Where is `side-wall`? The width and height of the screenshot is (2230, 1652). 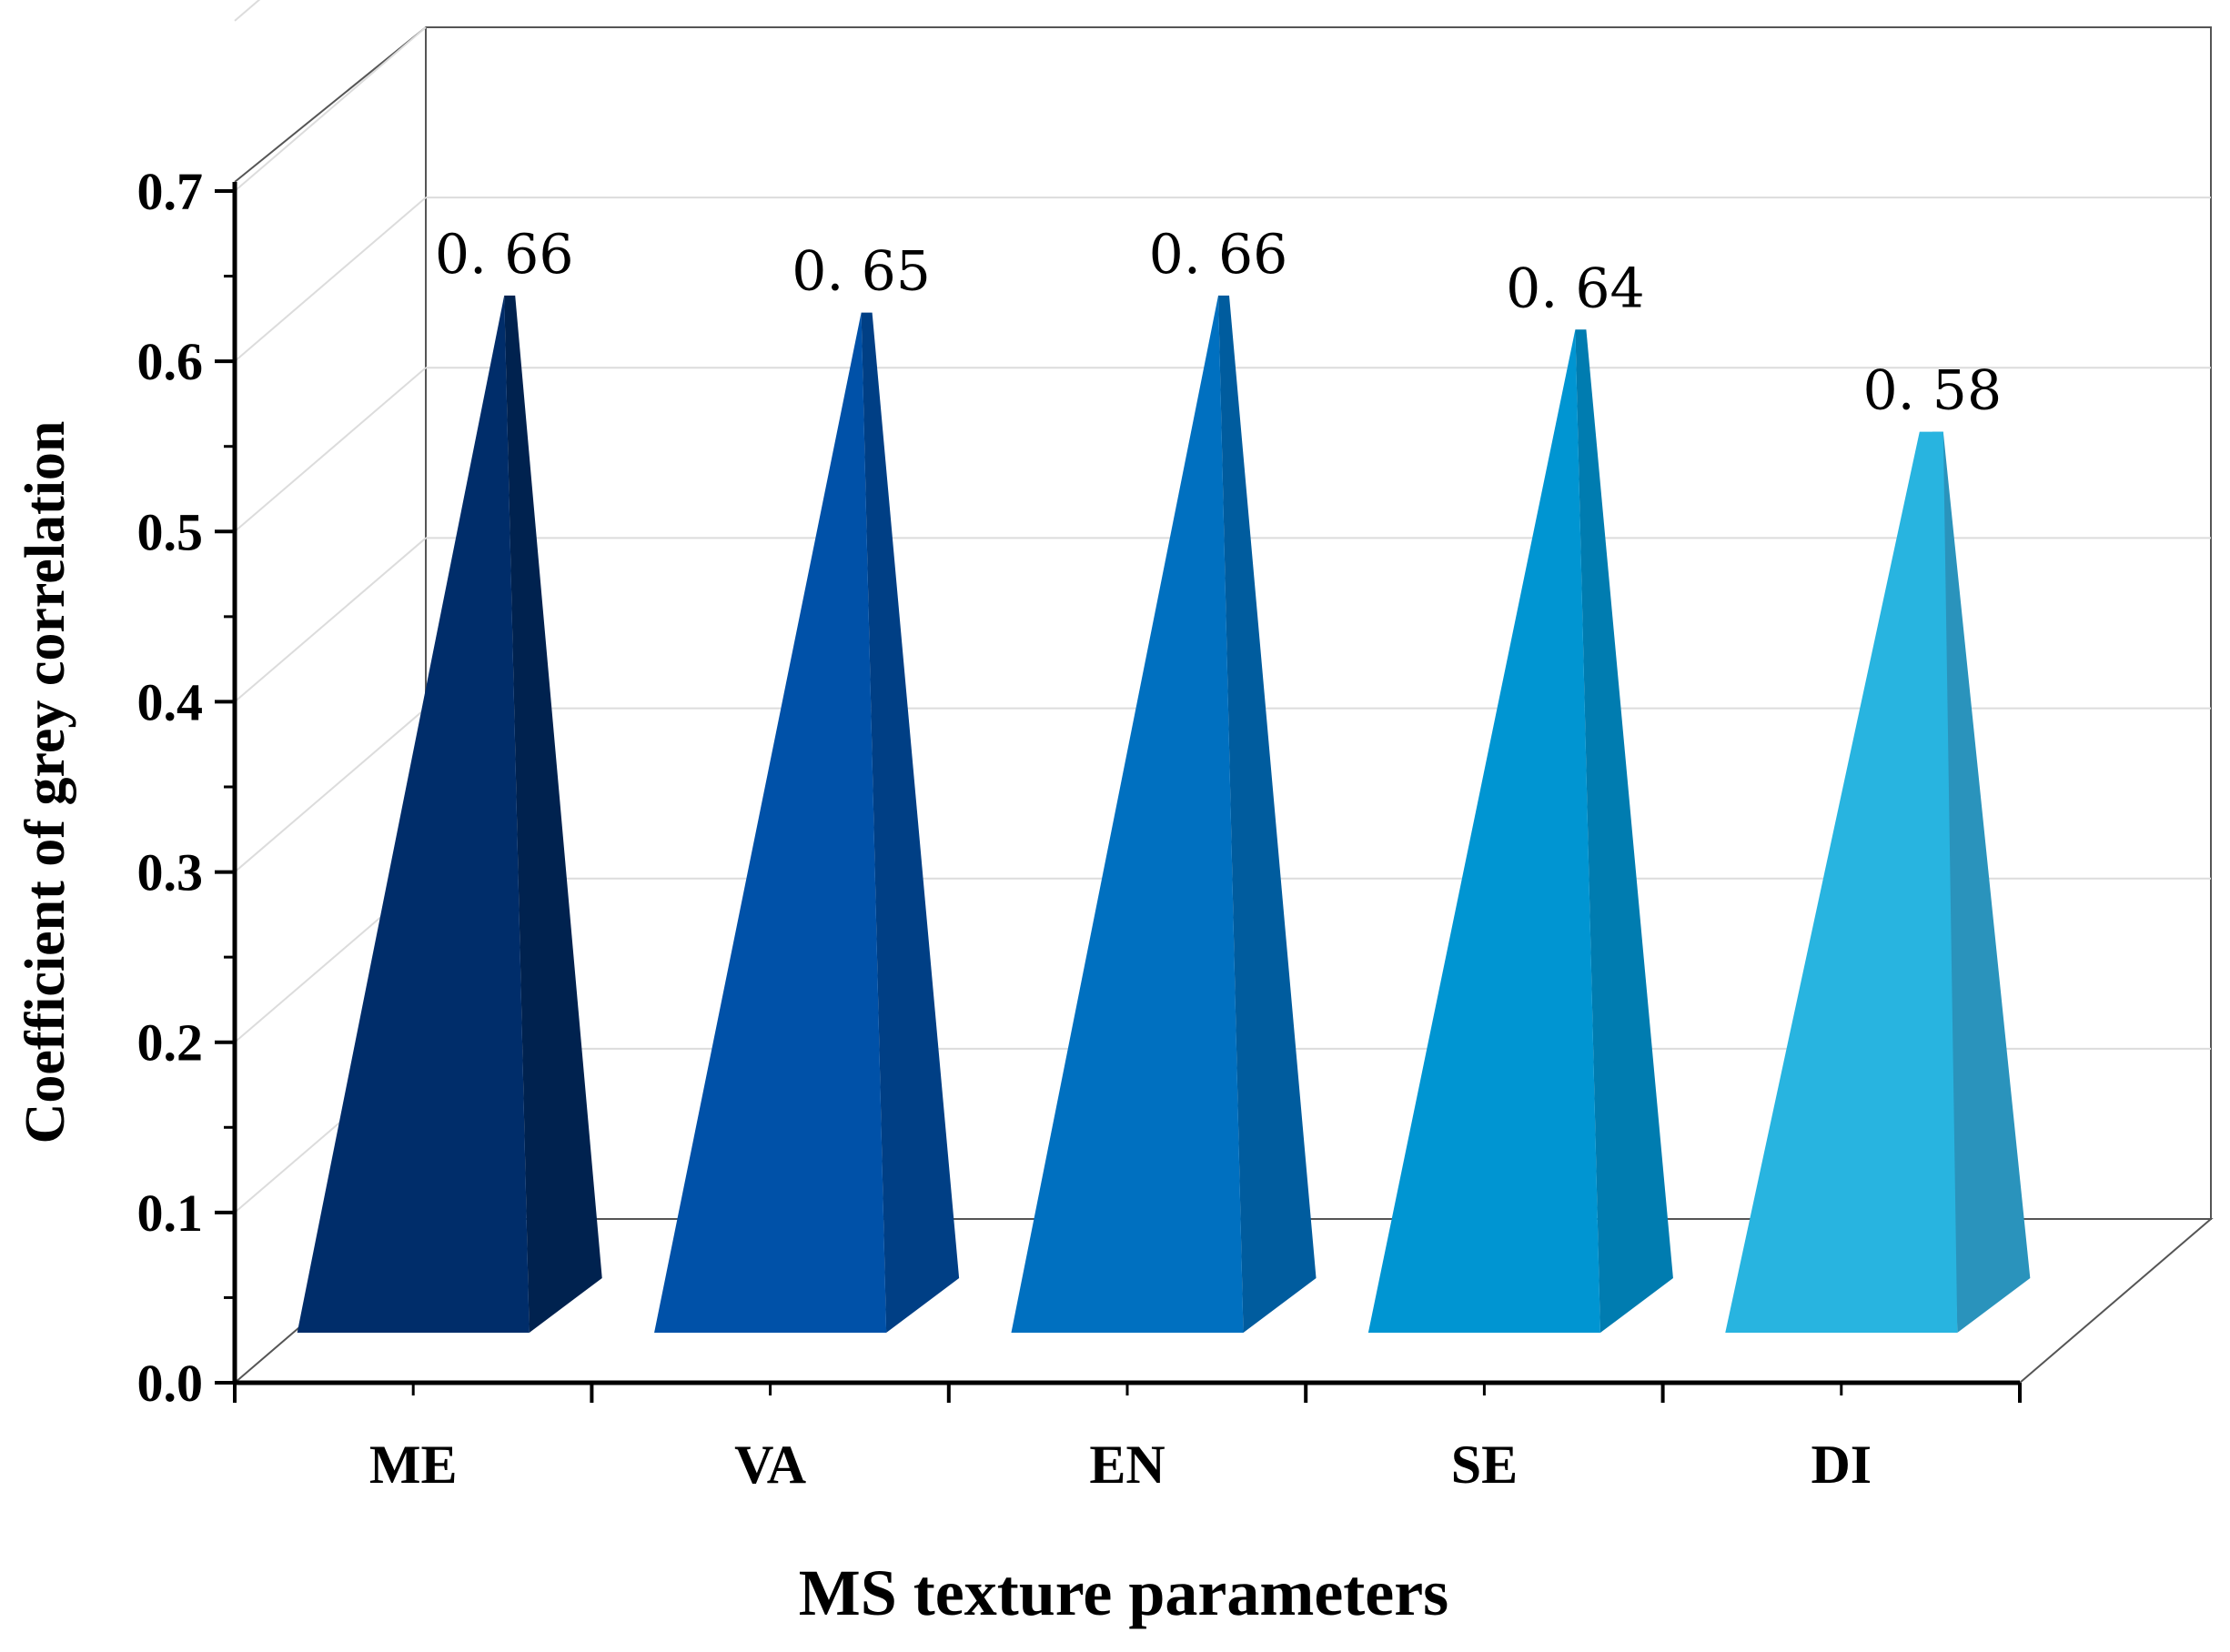 side-wall is located at coordinates (330, 104).